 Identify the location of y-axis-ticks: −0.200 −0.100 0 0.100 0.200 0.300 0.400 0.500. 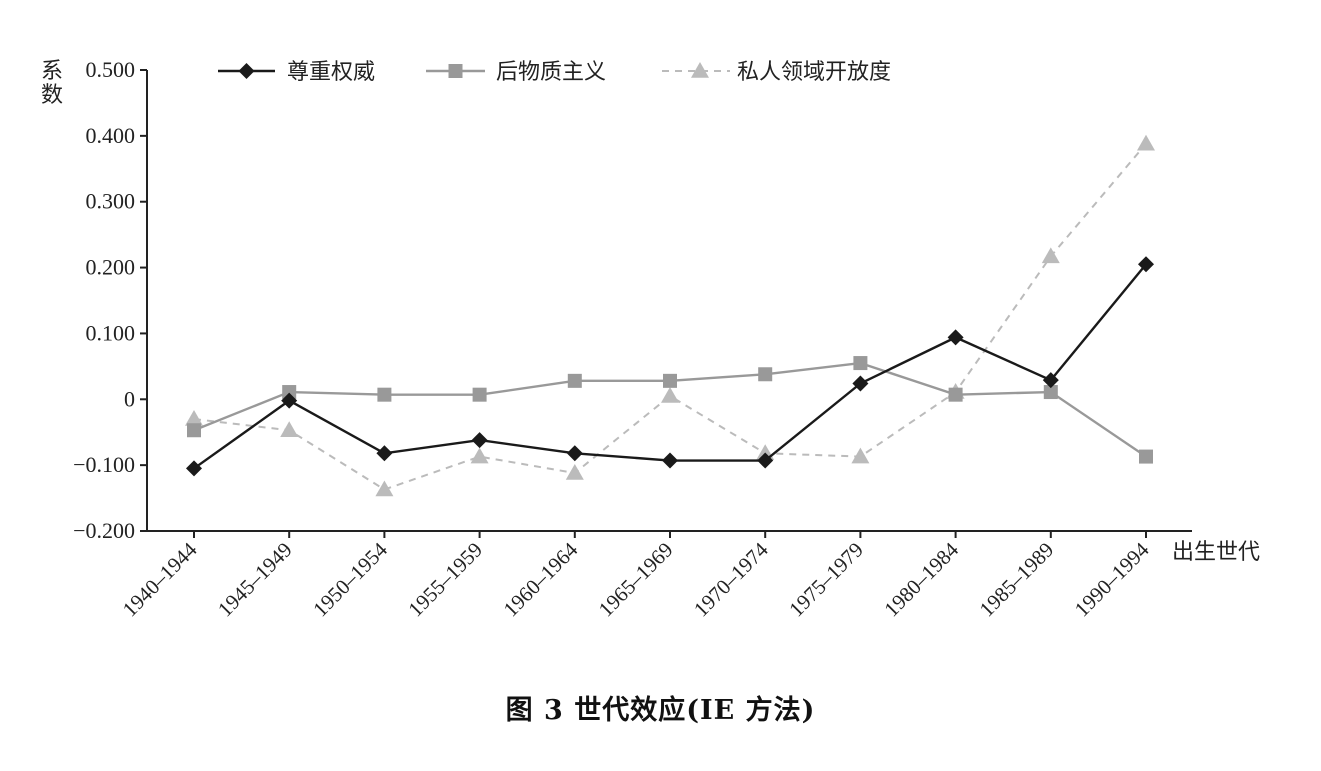
(110, 300).